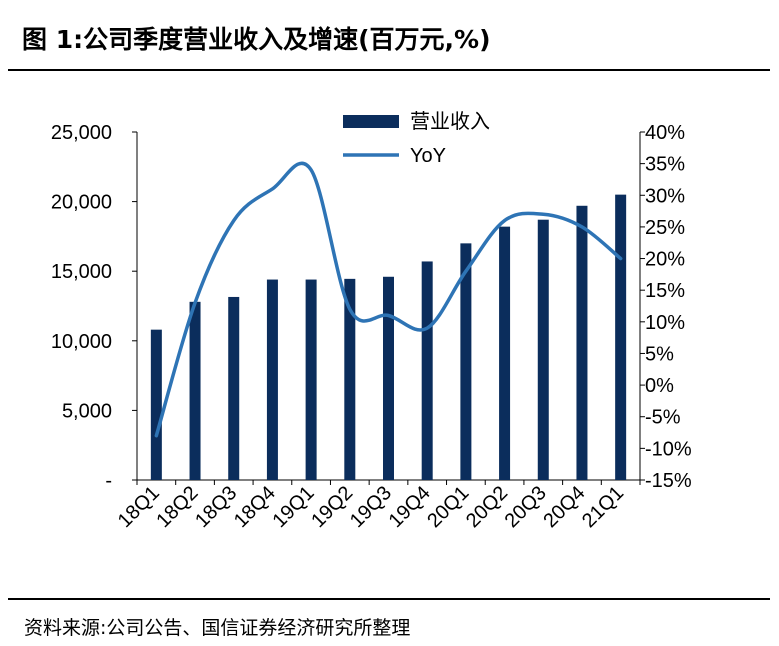 This screenshot has width=779, height=646. Describe the element at coordinates (665, 260) in the screenshot. I see `right-axis-tick-label: 20%` at that location.